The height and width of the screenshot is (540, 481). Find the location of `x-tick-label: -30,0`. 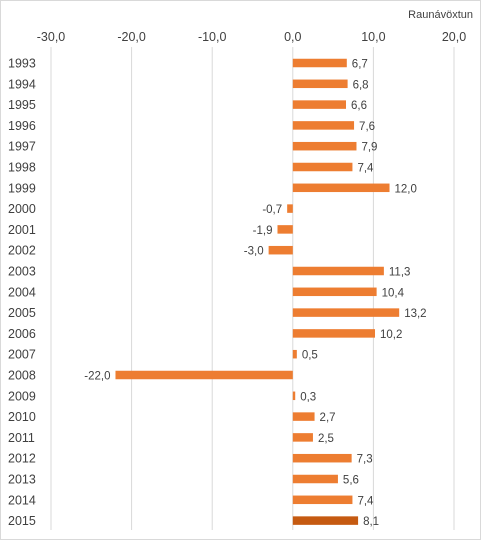

x-tick-label: -30,0 is located at coordinates (51, 37).